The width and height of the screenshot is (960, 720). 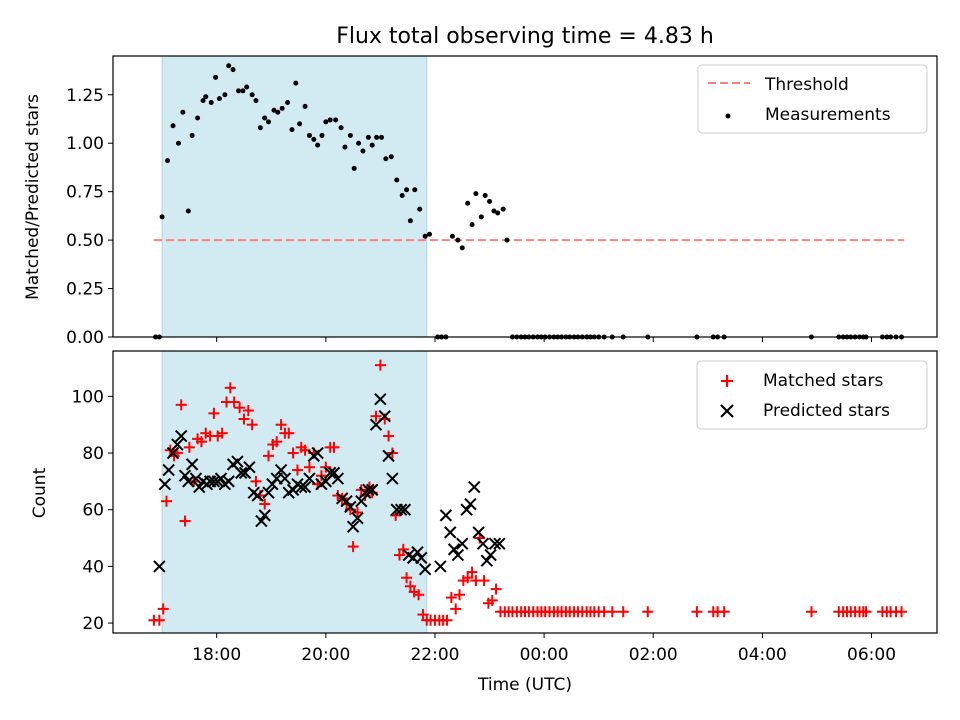 What do you see at coordinates (653, 655) in the screenshot?
I see `x-tick-label: 02:00` at bounding box center [653, 655].